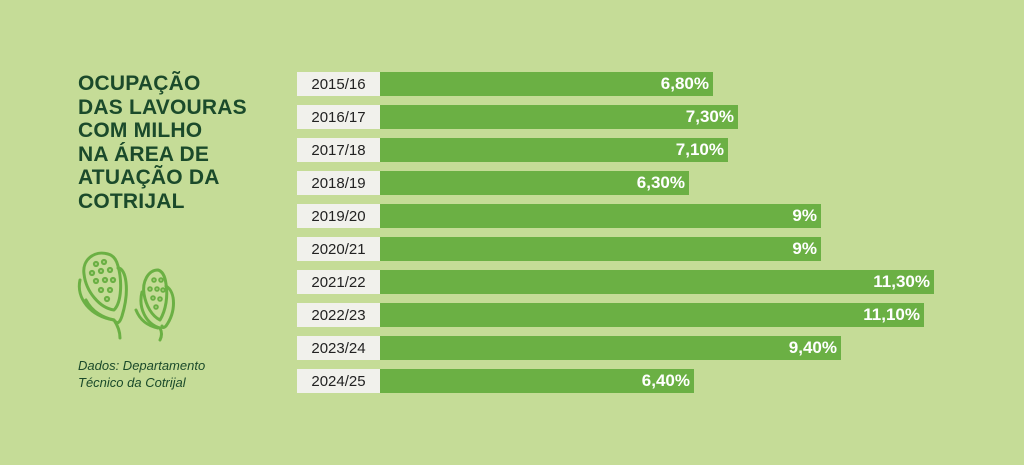  What do you see at coordinates (559, 117) in the screenshot?
I see `bar: 7,30%` at bounding box center [559, 117].